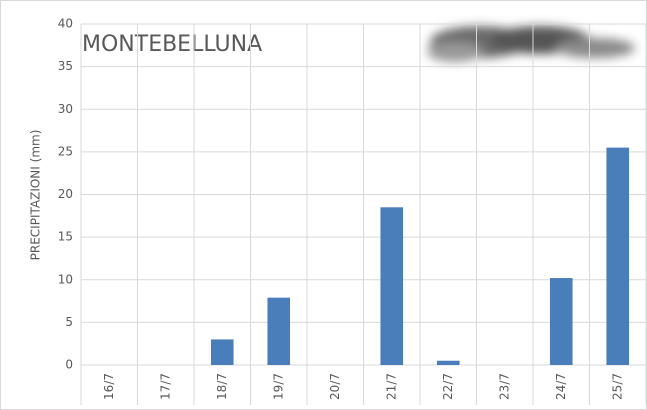 The height and width of the screenshot is (410, 647). I want to click on y-tick-label: 5, so click(69, 322).